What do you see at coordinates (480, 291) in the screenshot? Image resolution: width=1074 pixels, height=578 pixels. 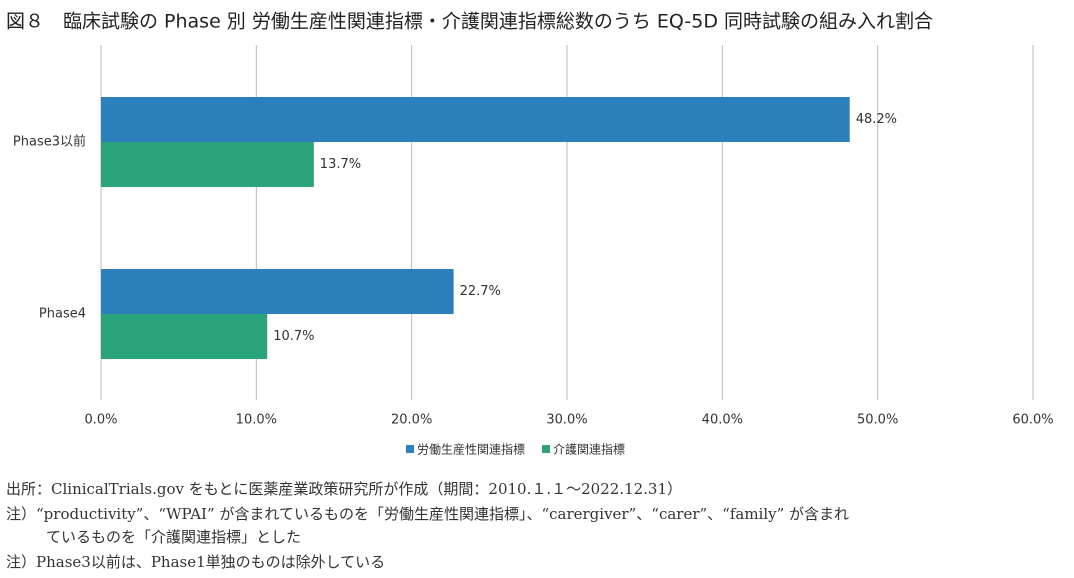 I see `value-label: 22.7%` at bounding box center [480, 291].